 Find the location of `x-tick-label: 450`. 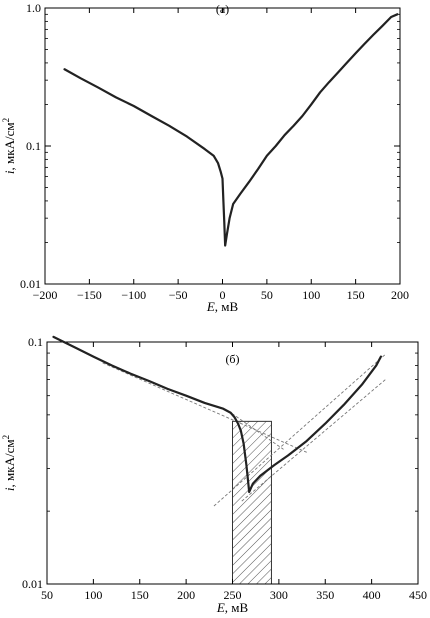

x-tick-label: 450 is located at coordinates (418, 595).